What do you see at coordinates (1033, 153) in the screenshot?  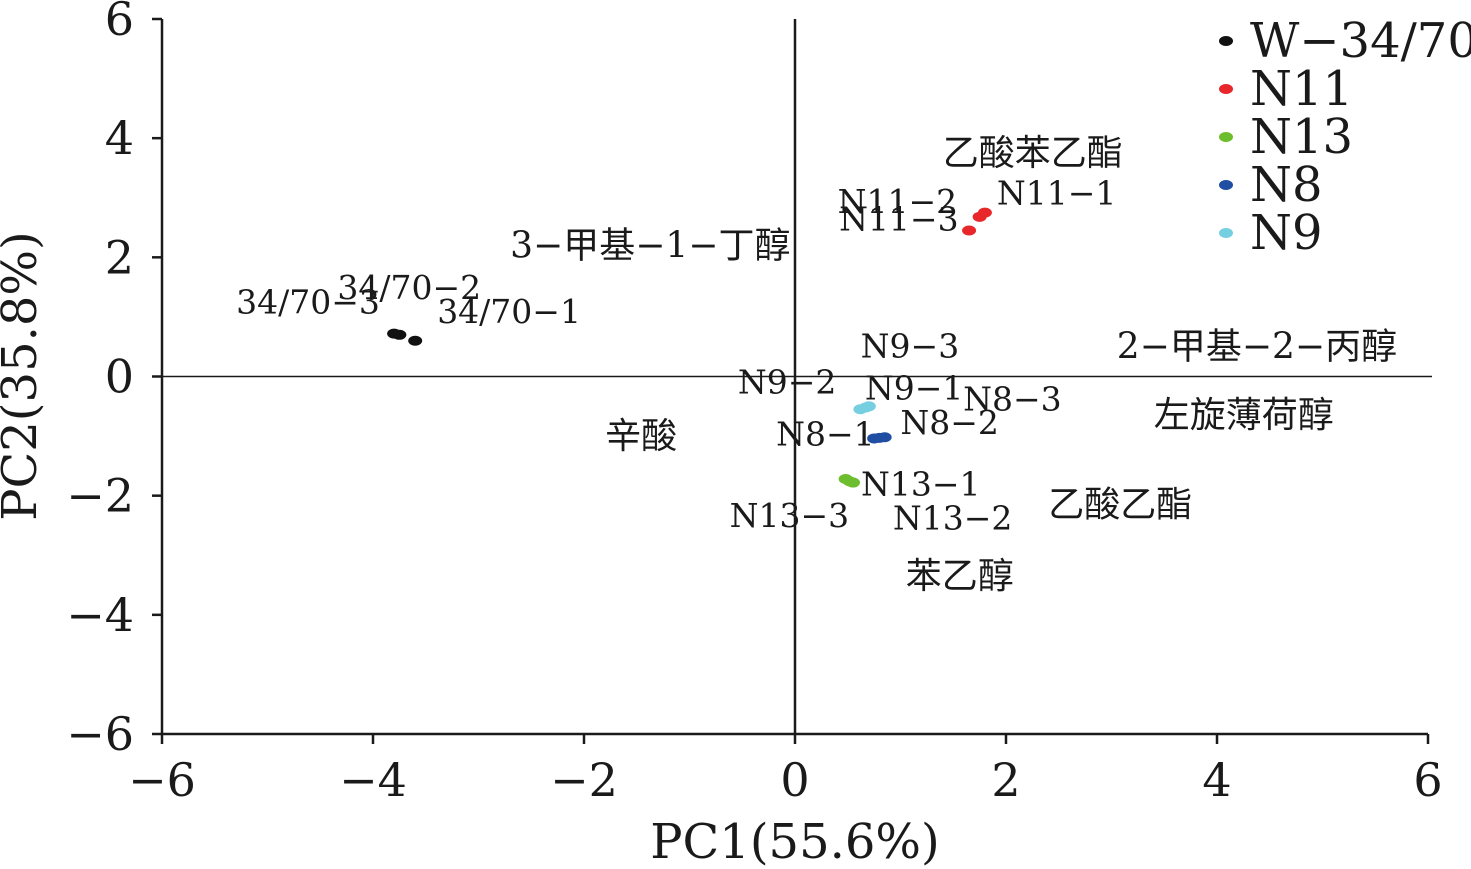 I see `variable-label: 乙酸苯乙酯` at bounding box center [1033, 153].